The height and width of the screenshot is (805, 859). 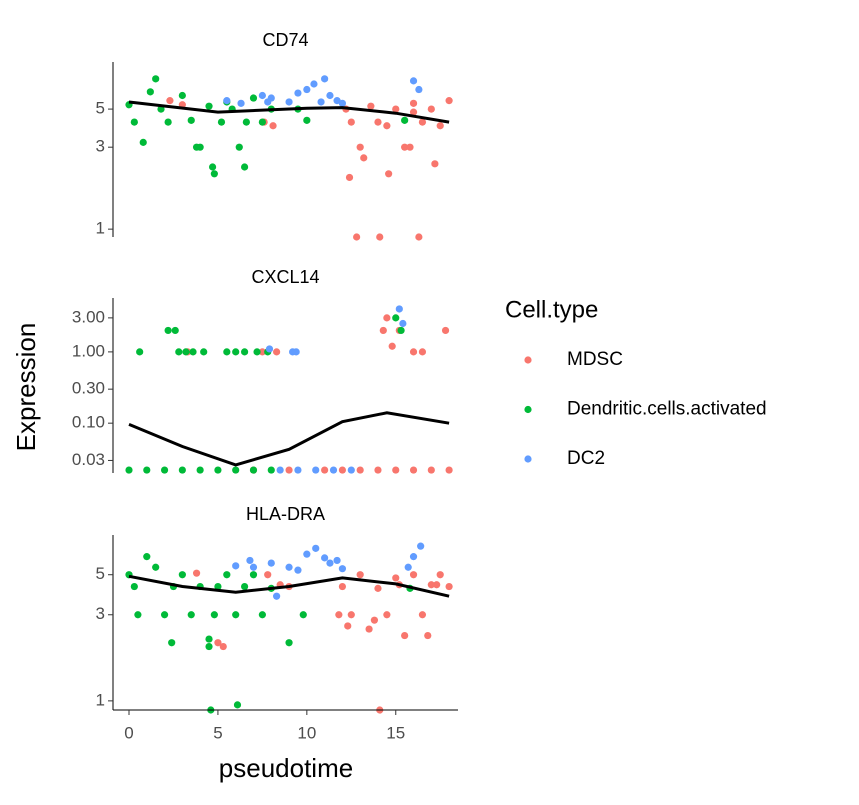 I want to click on facet-title: CXCL14, so click(x=285, y=277).